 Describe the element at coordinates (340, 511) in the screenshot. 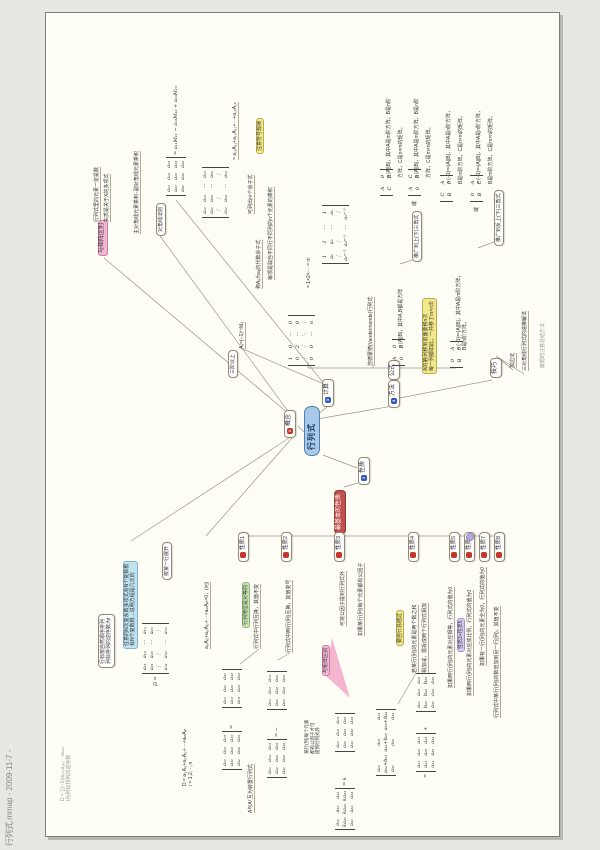

I see `node-basic-properties: 最基本的性质` at that location.